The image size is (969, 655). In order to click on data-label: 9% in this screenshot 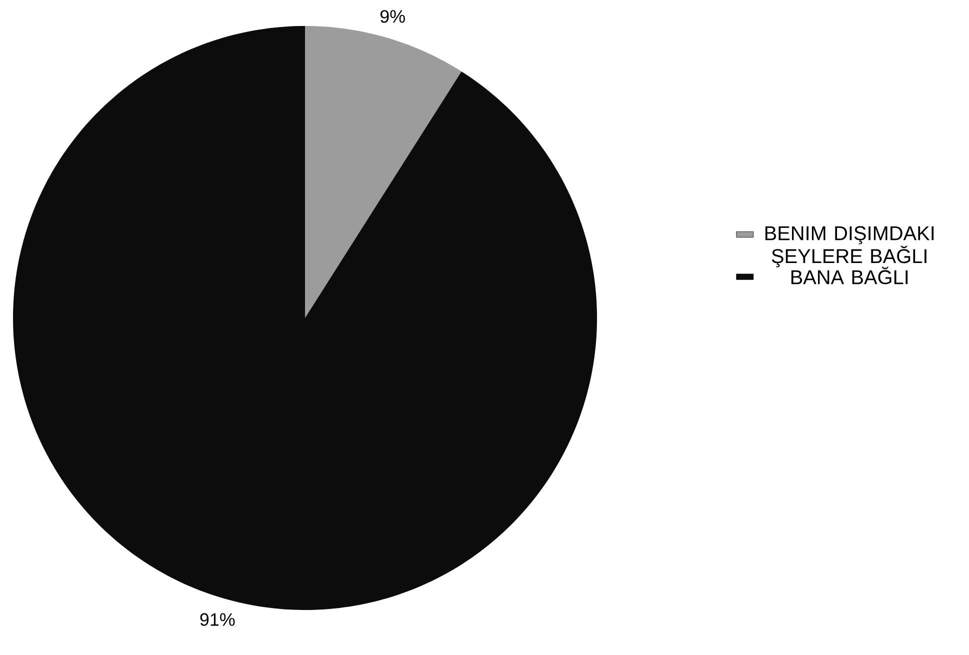, I will do `click(392, 16)`.